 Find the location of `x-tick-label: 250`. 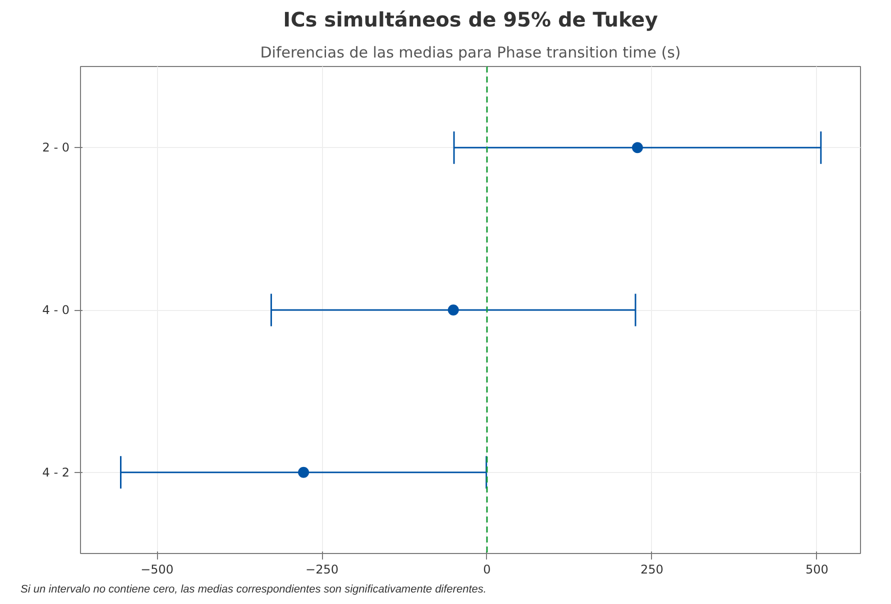

x-tick-label: 250 is located at coordinates (652, 569).